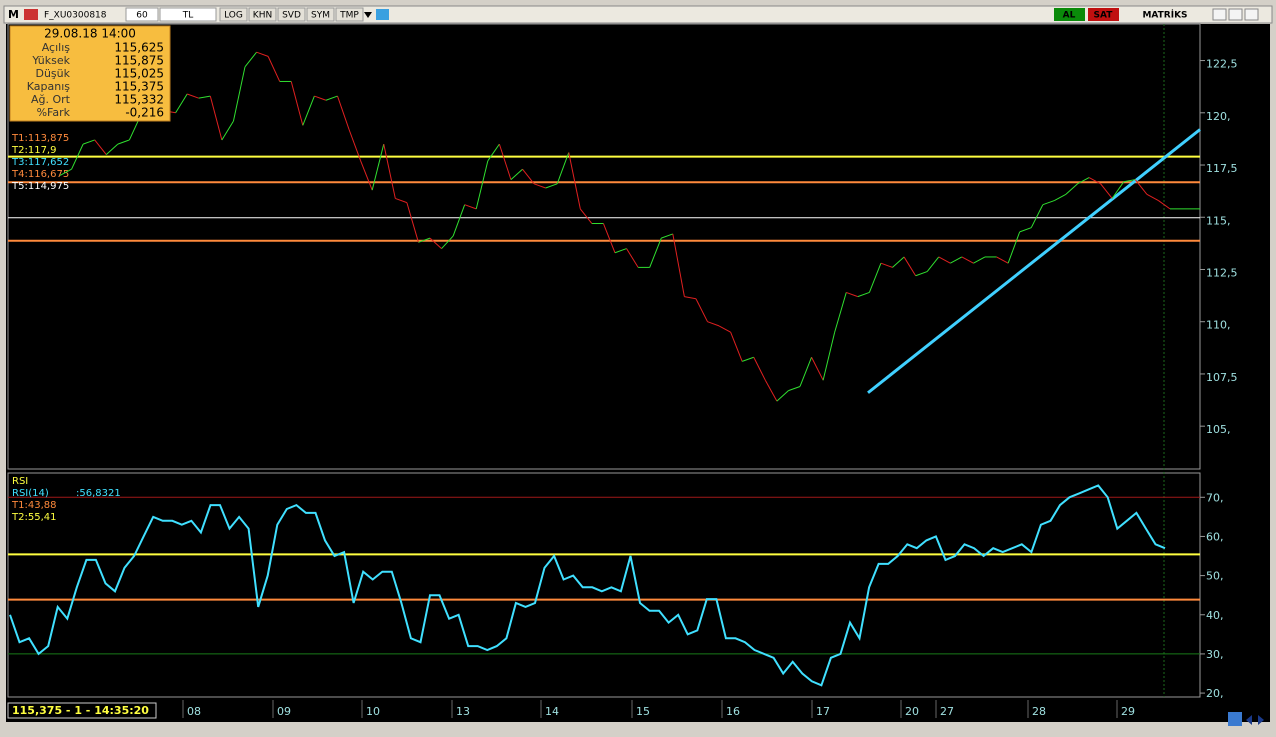 This screenshot has width=1276, height=737. Describe the element at coordinates (139, 48) in the screenshot. I see `info-value: 115,625` at that location.